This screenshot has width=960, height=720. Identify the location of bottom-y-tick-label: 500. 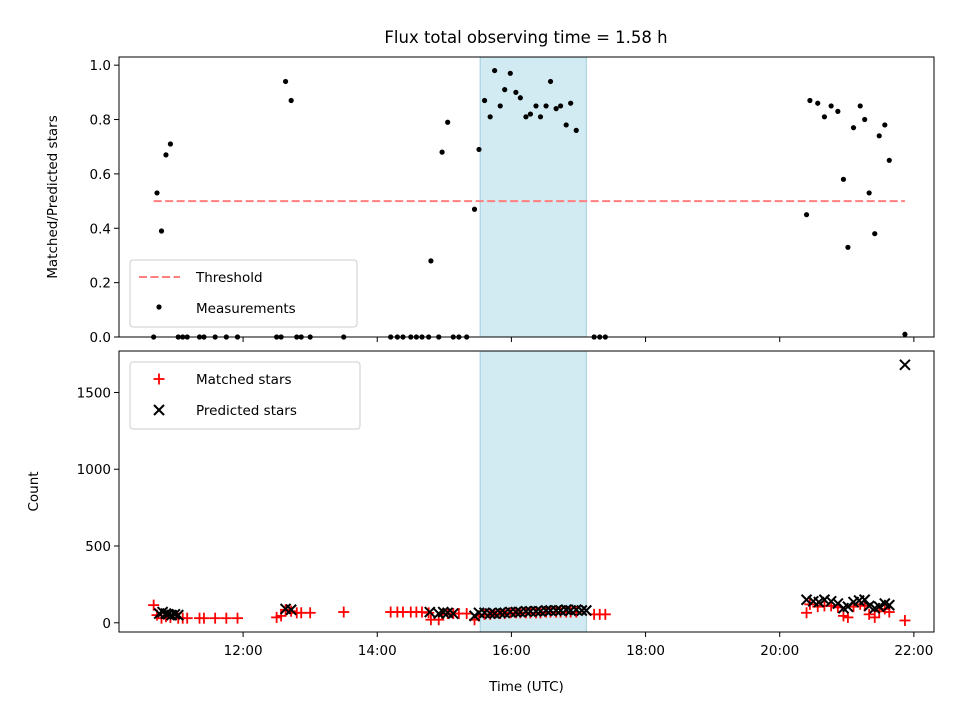
(98, 547).